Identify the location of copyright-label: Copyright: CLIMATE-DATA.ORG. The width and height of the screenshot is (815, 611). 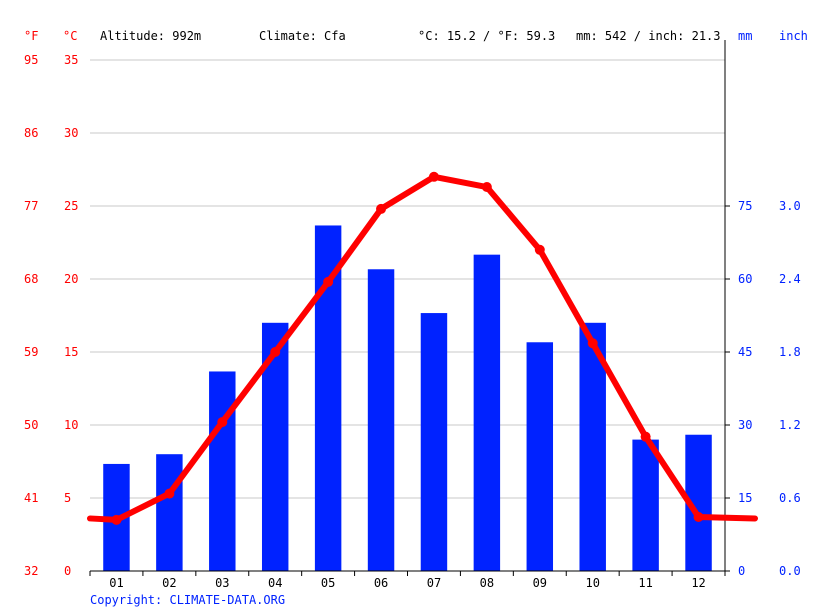
(187, 600).